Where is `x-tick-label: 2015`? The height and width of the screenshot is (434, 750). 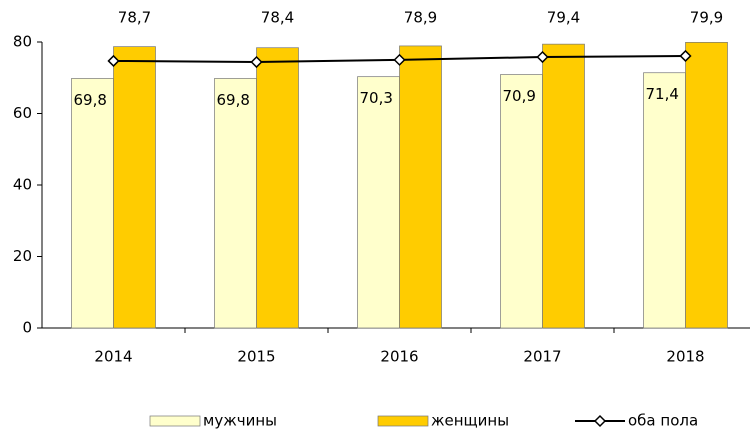
x-tick-label: 2015 is located at coordinates (256, 357).